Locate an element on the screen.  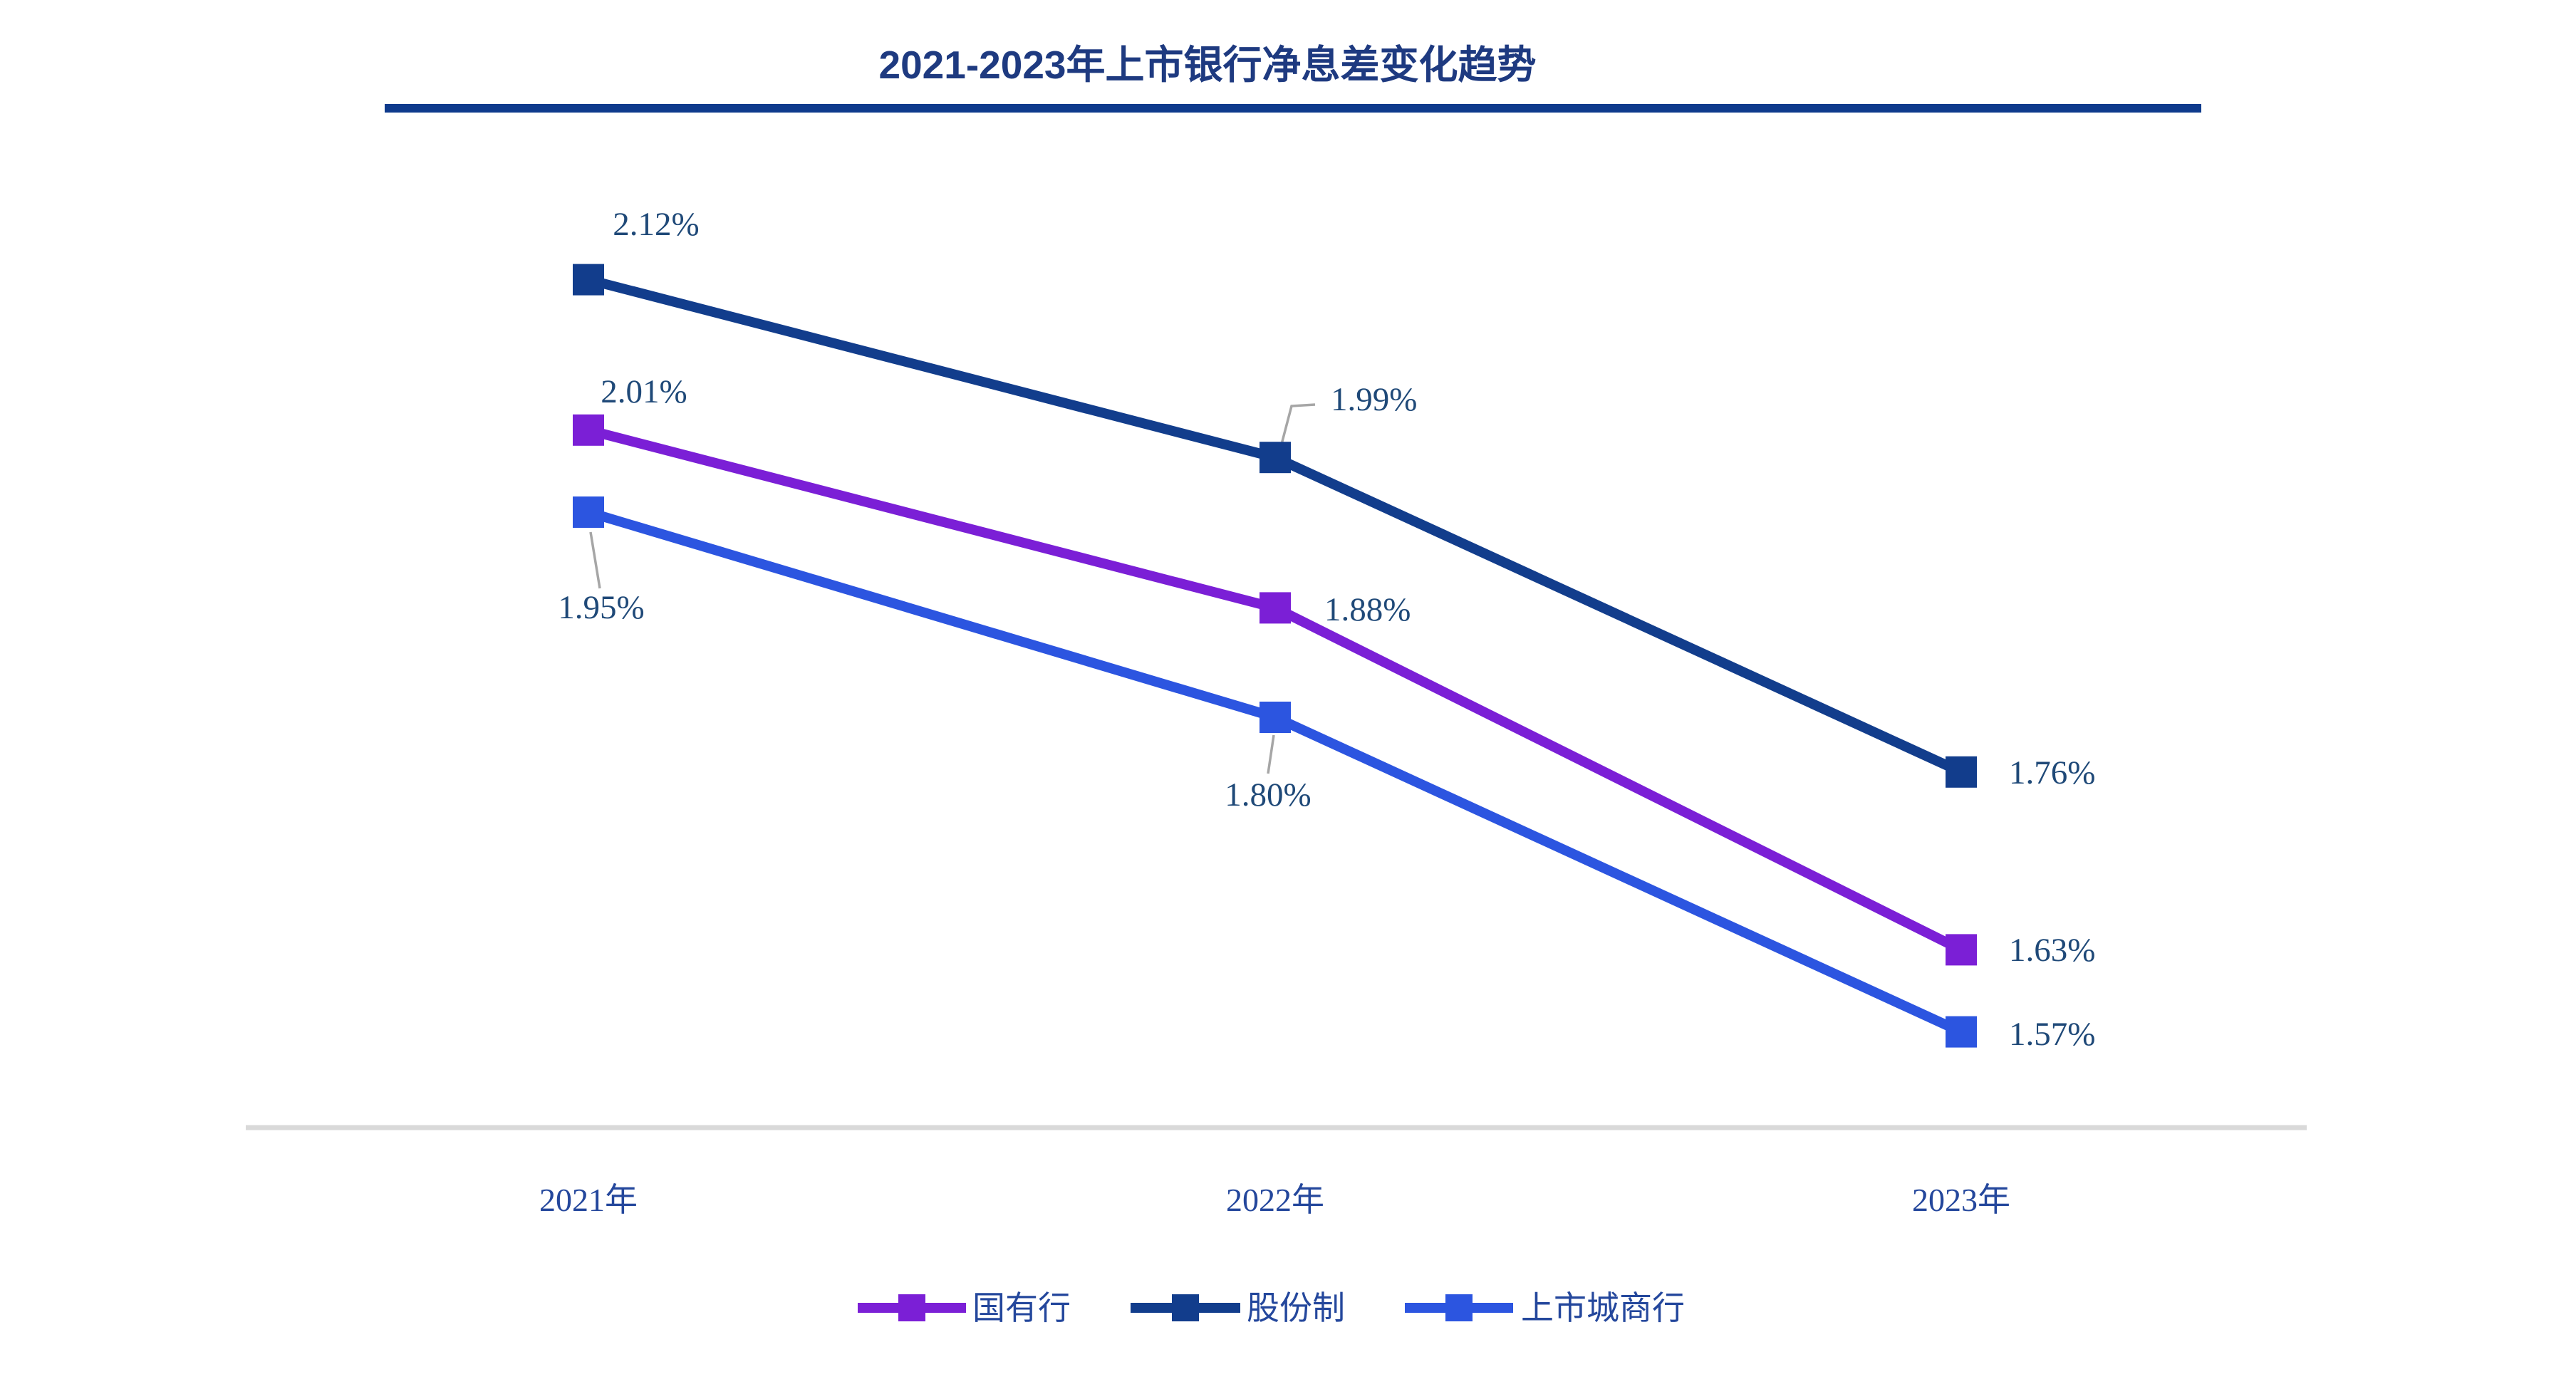
data-label: 2.12% is located at coordinates (656, 224).